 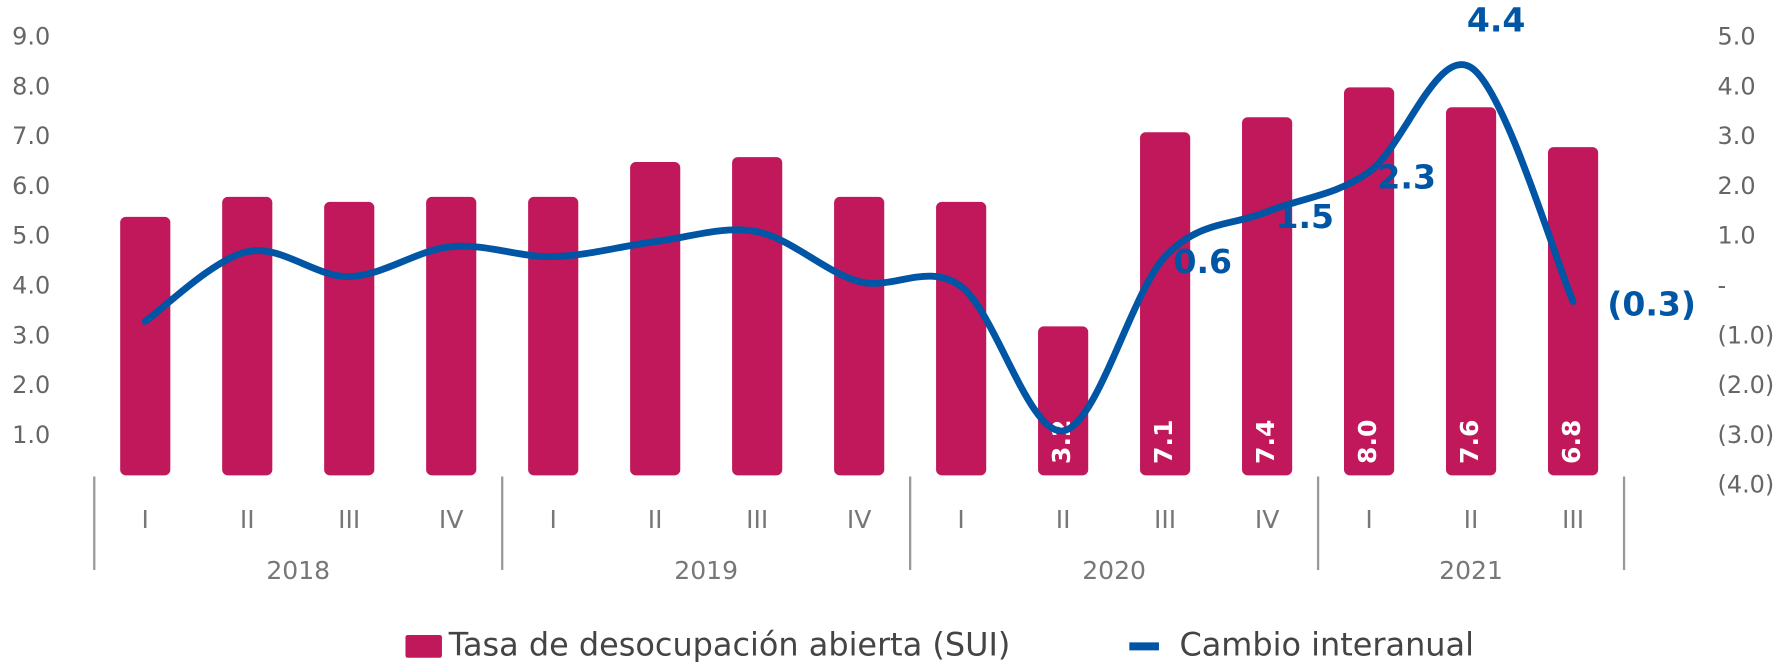 I want to click on group-label: 2019, so click(x=706, y=570).